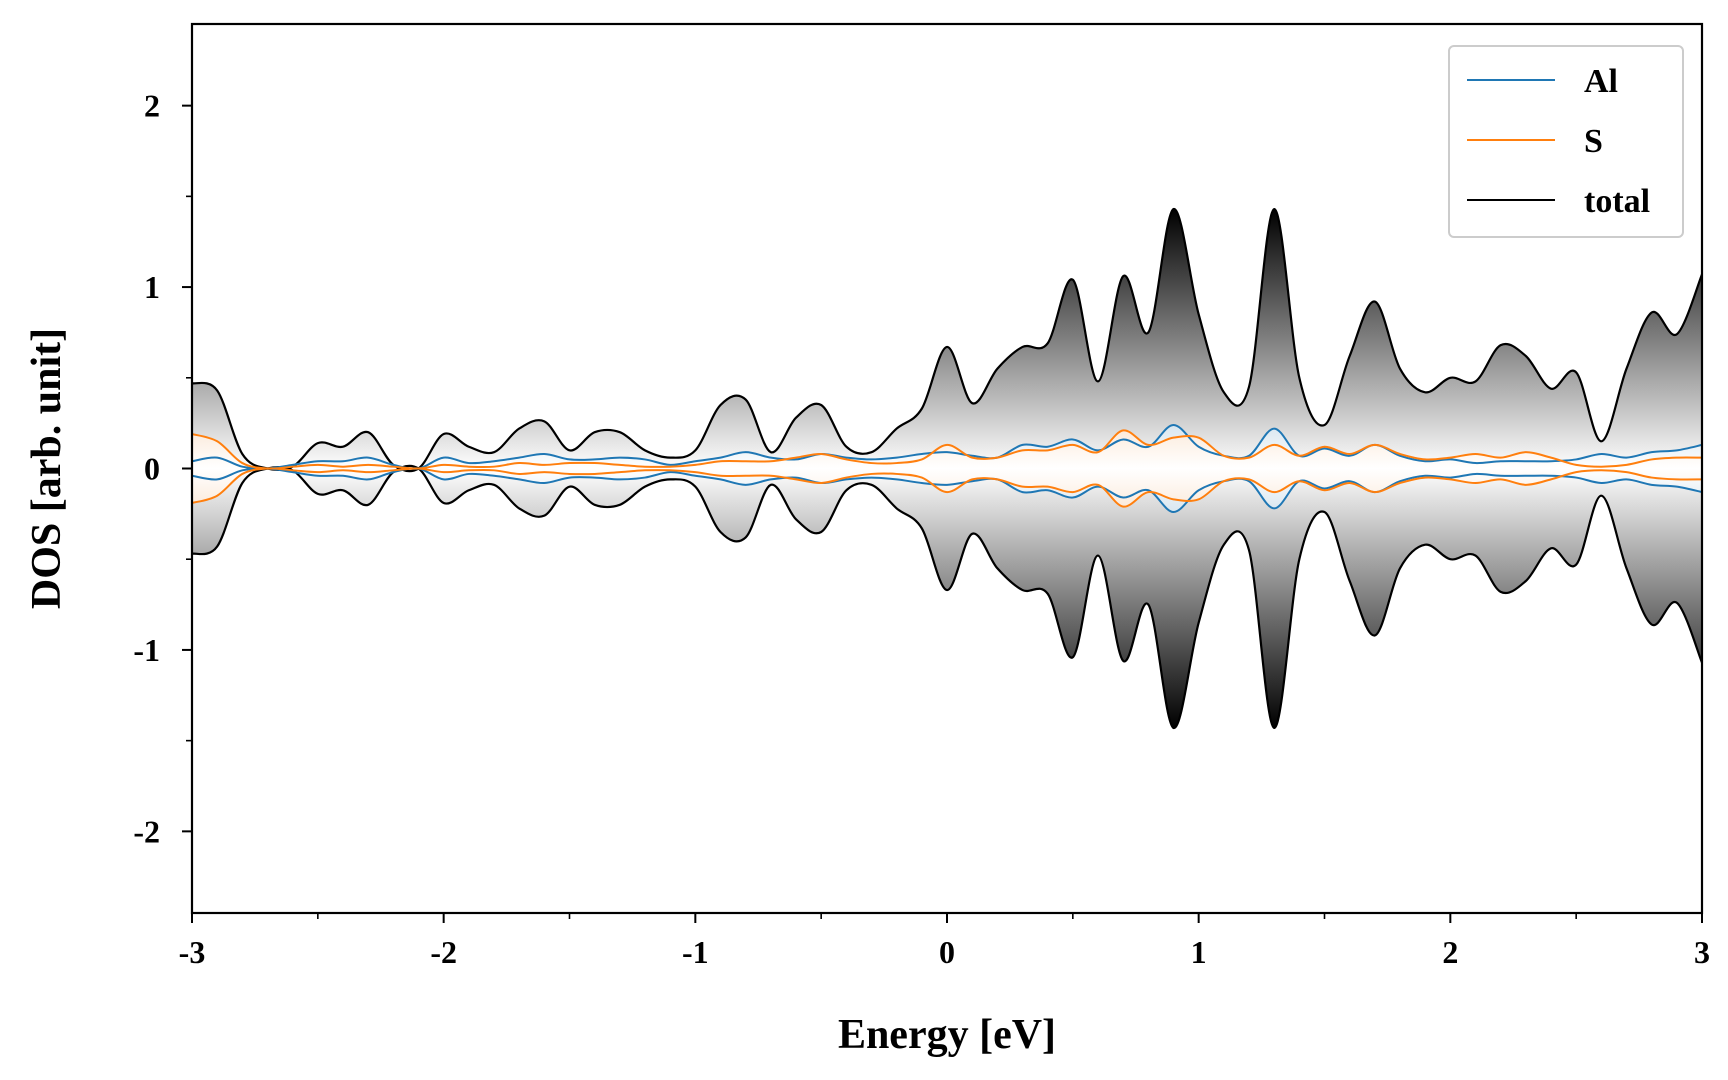 The height and width of the screenshot is (1080, 1728). Describe the element at coordinates (1617, 201) in the screenshot. I see `legend-label-total: total` at that location.